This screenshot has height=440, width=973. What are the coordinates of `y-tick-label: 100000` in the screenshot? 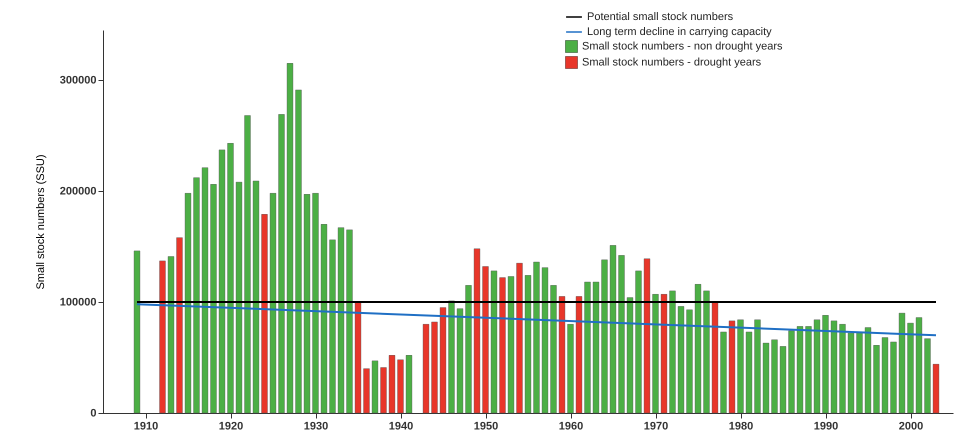 It's located at (78, 302).